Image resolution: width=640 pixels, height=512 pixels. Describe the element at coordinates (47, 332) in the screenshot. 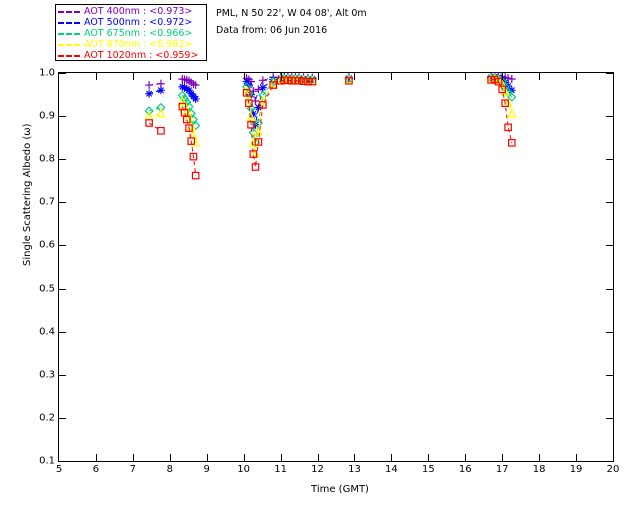

I see `y-tick-label-0.4: 0.4` at that location.